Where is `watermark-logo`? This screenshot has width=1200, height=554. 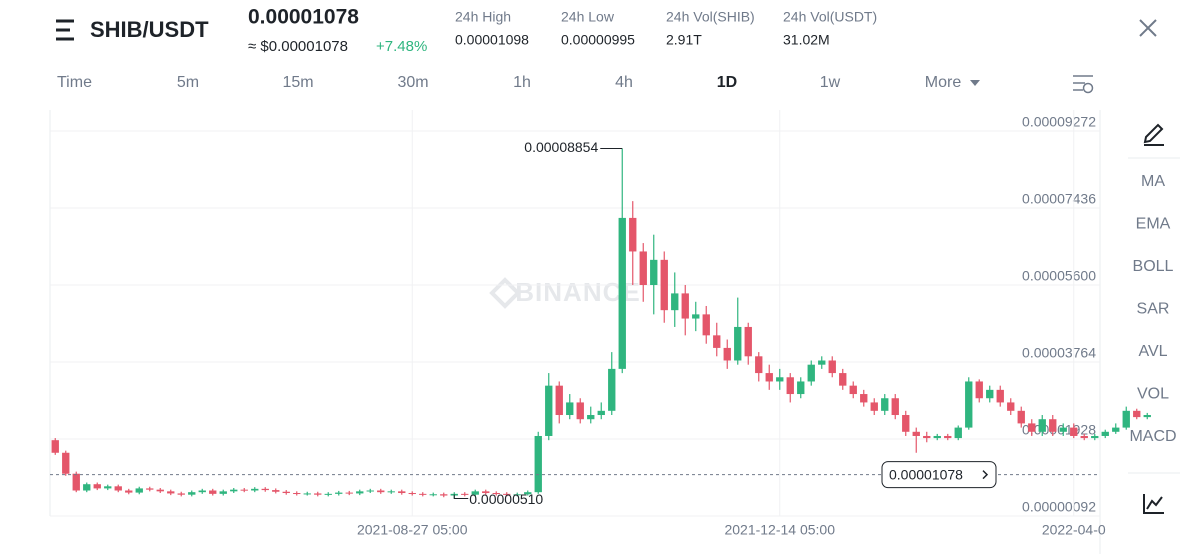 watermark-logo is located at coordinates (505, 293).